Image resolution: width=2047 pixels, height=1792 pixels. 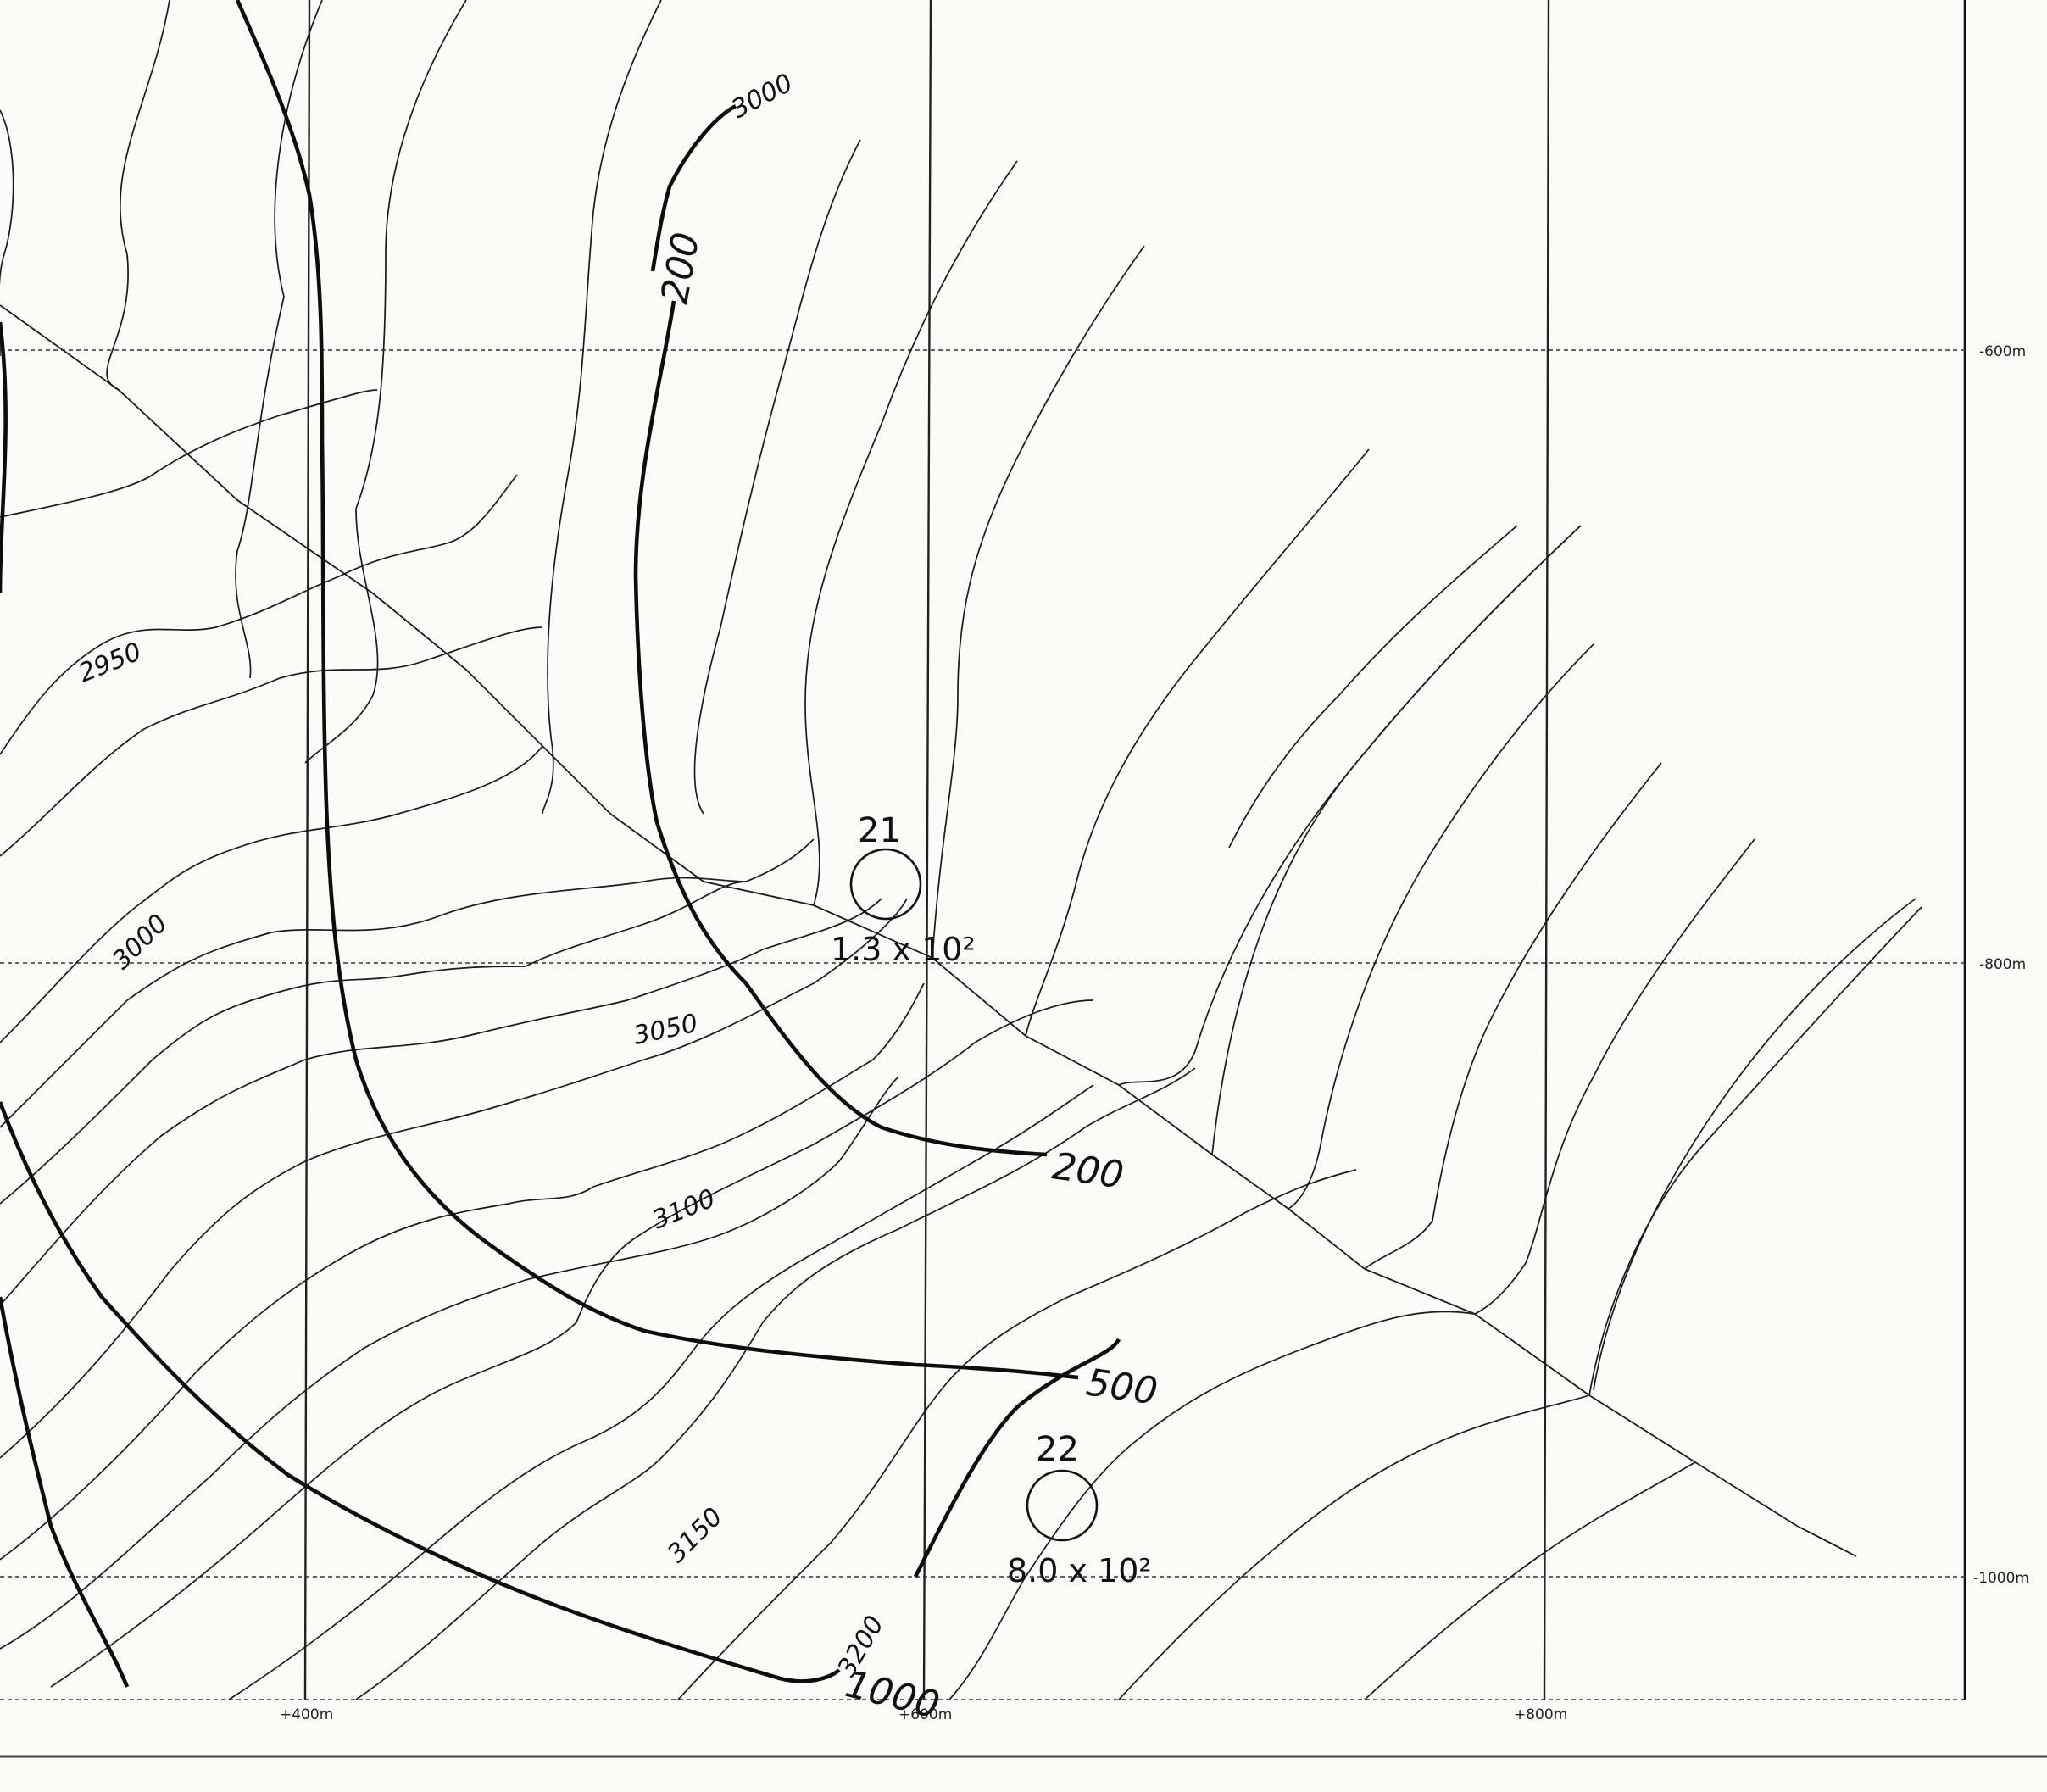 What do you see at coordinates (4, 457) in the screenshot?
I see `isoline-left-edge` at bounding box center [4, 457].